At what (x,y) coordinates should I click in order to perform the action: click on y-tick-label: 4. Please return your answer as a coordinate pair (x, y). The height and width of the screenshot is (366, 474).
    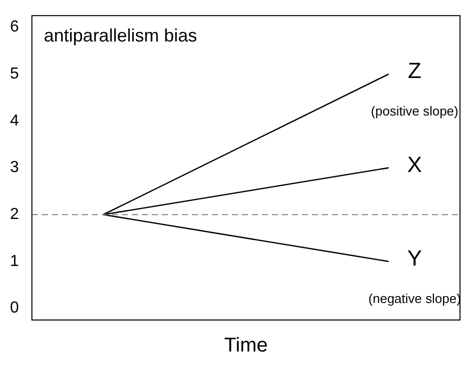
    Looking at the image, I should click on (14, 121).